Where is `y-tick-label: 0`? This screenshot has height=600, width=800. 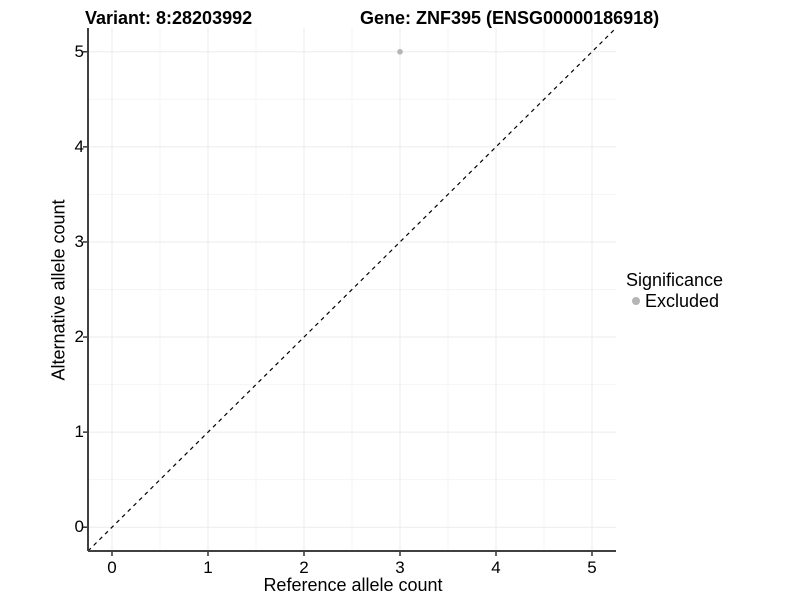 y-tick-label: 0 is located at coordinates (79, 527).